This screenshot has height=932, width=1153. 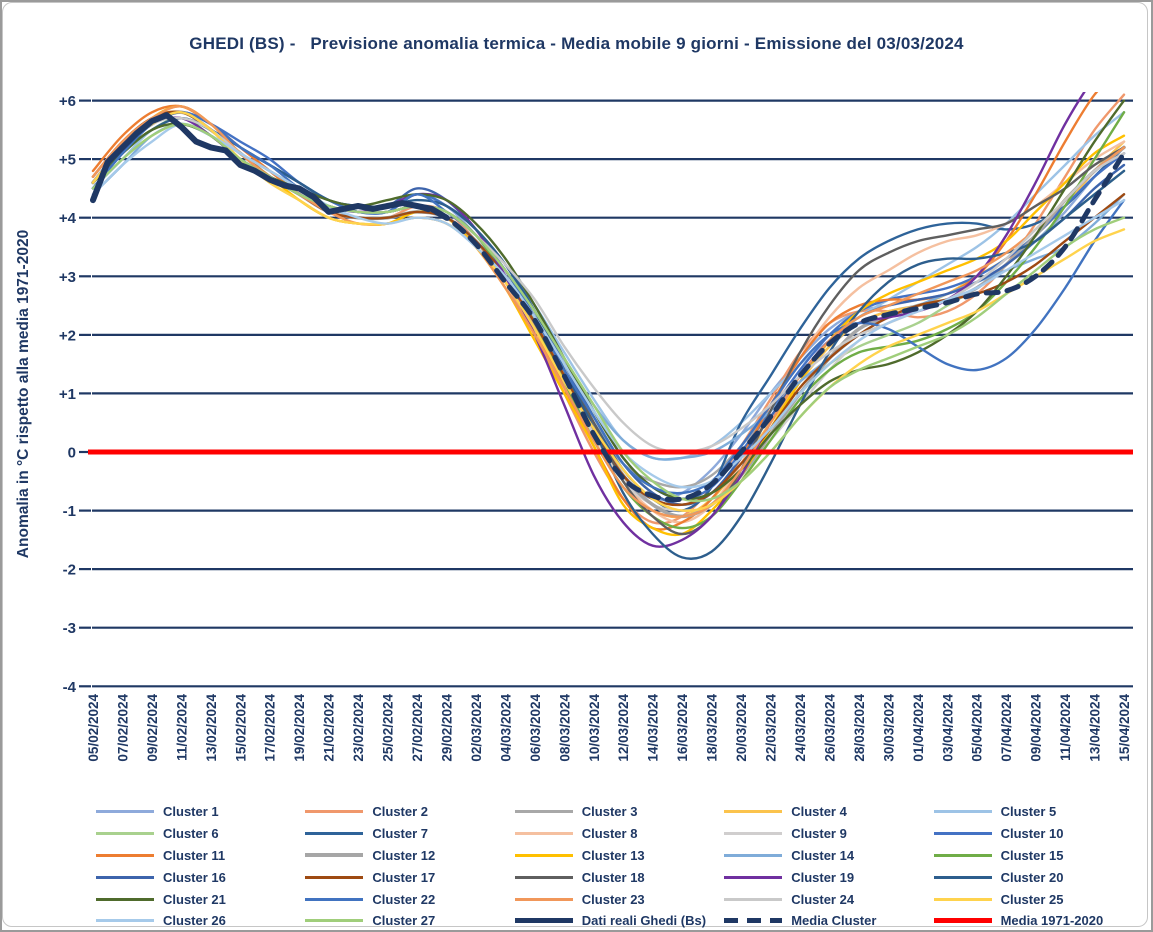 What do you see at coordinates (69, 628) in the screenshot?
I see `y-tick-label: -3` at bounding box center [69, 628].